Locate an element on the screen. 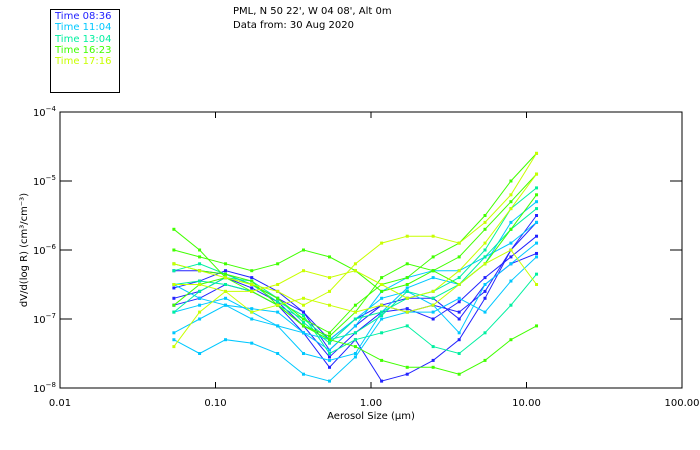 This screenshot has width=700, height=450. legend-entry: Time 17:16 is located at coordinates (83, 62).